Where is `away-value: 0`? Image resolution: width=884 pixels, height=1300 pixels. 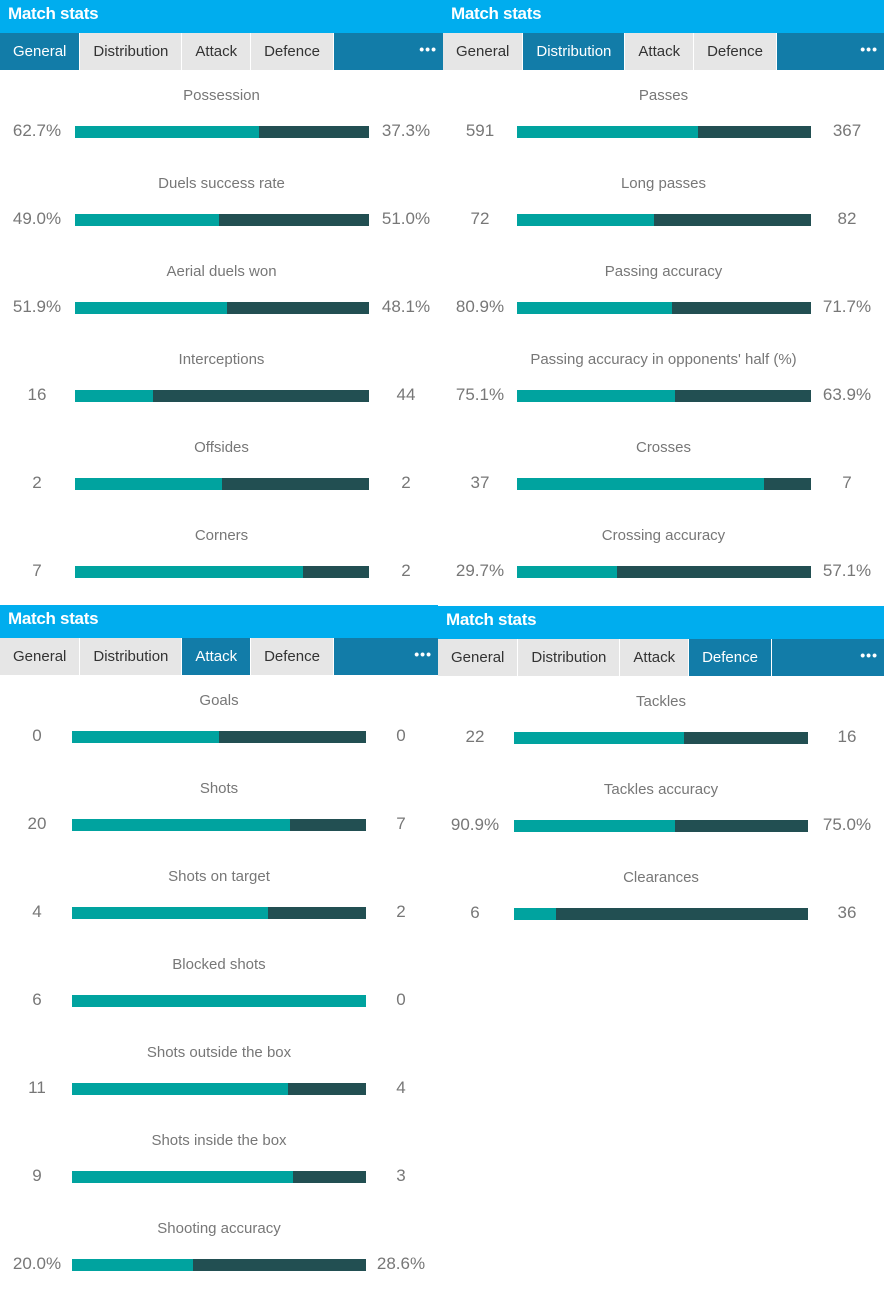 away-value: 0 is located at coordinates (401, 735).